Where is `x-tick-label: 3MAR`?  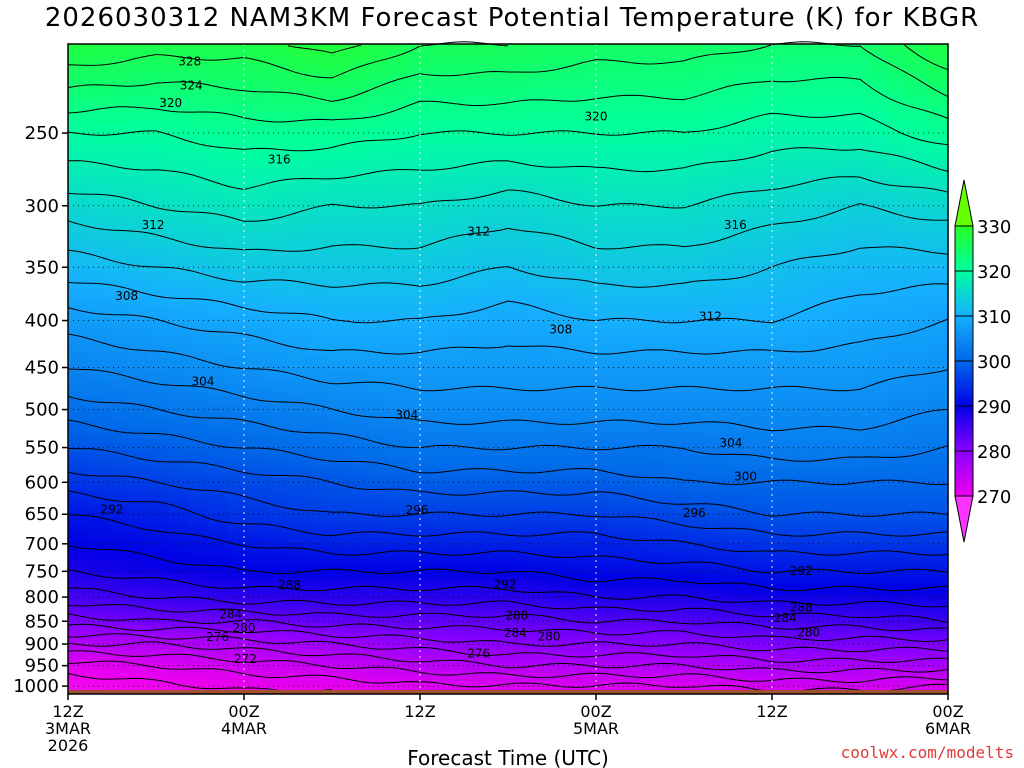
x-tick-label: 3MAR is located at coordinates (68, 728).